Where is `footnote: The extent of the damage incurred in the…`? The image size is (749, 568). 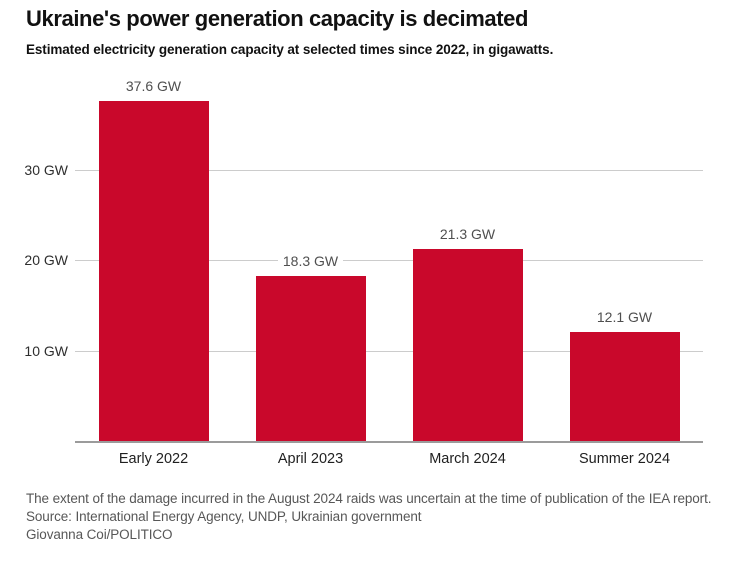
footnote: The extent of the damage incurred in the… is located at coordinates (369, 498).